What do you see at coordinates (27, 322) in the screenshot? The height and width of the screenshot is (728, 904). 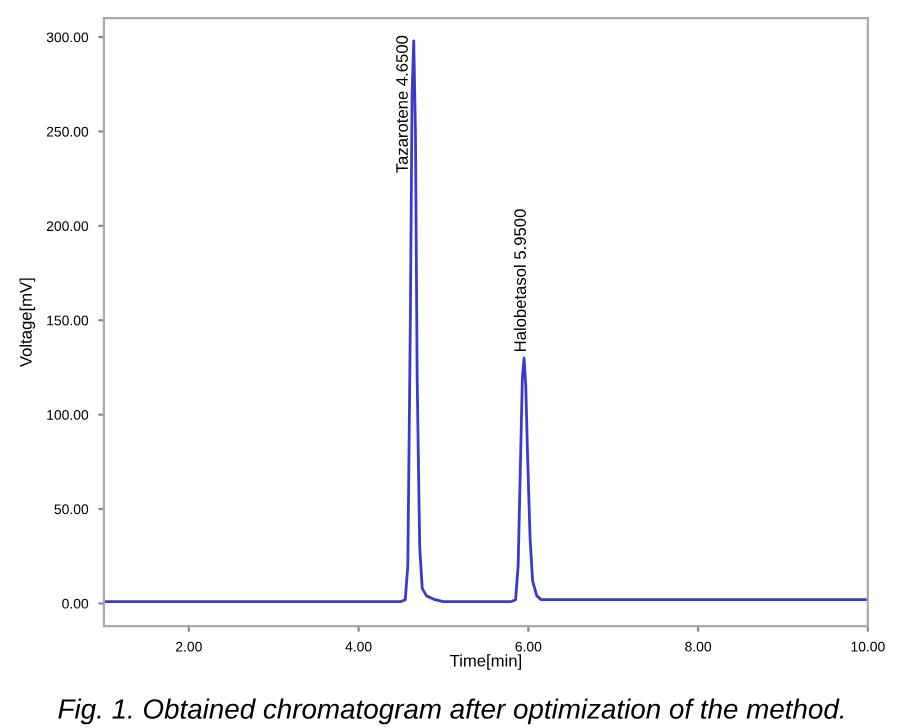 I see `y-axis-title: Voltage[mV]` at bounding box center [27, 322].